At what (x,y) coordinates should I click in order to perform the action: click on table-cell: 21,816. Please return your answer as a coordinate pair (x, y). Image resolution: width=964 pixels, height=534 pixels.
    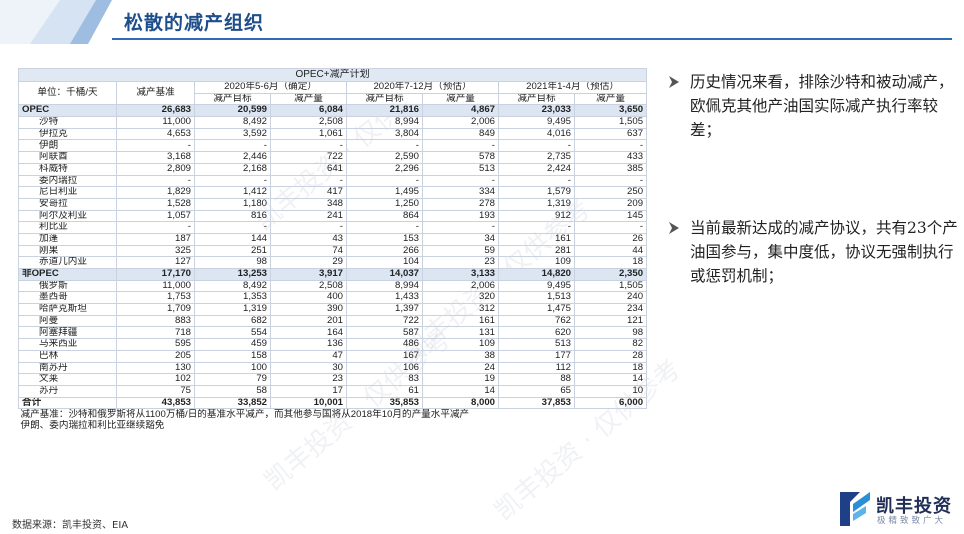
    Looking at the image, I should click on (384, 111).